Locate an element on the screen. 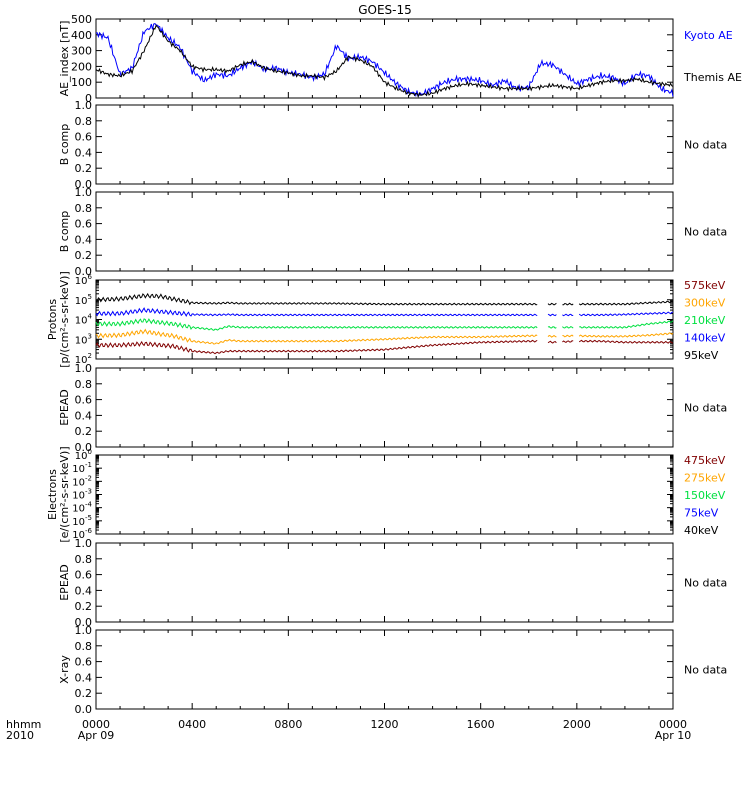  time-tick-label: 0800 is located at coordinates (288, 724).